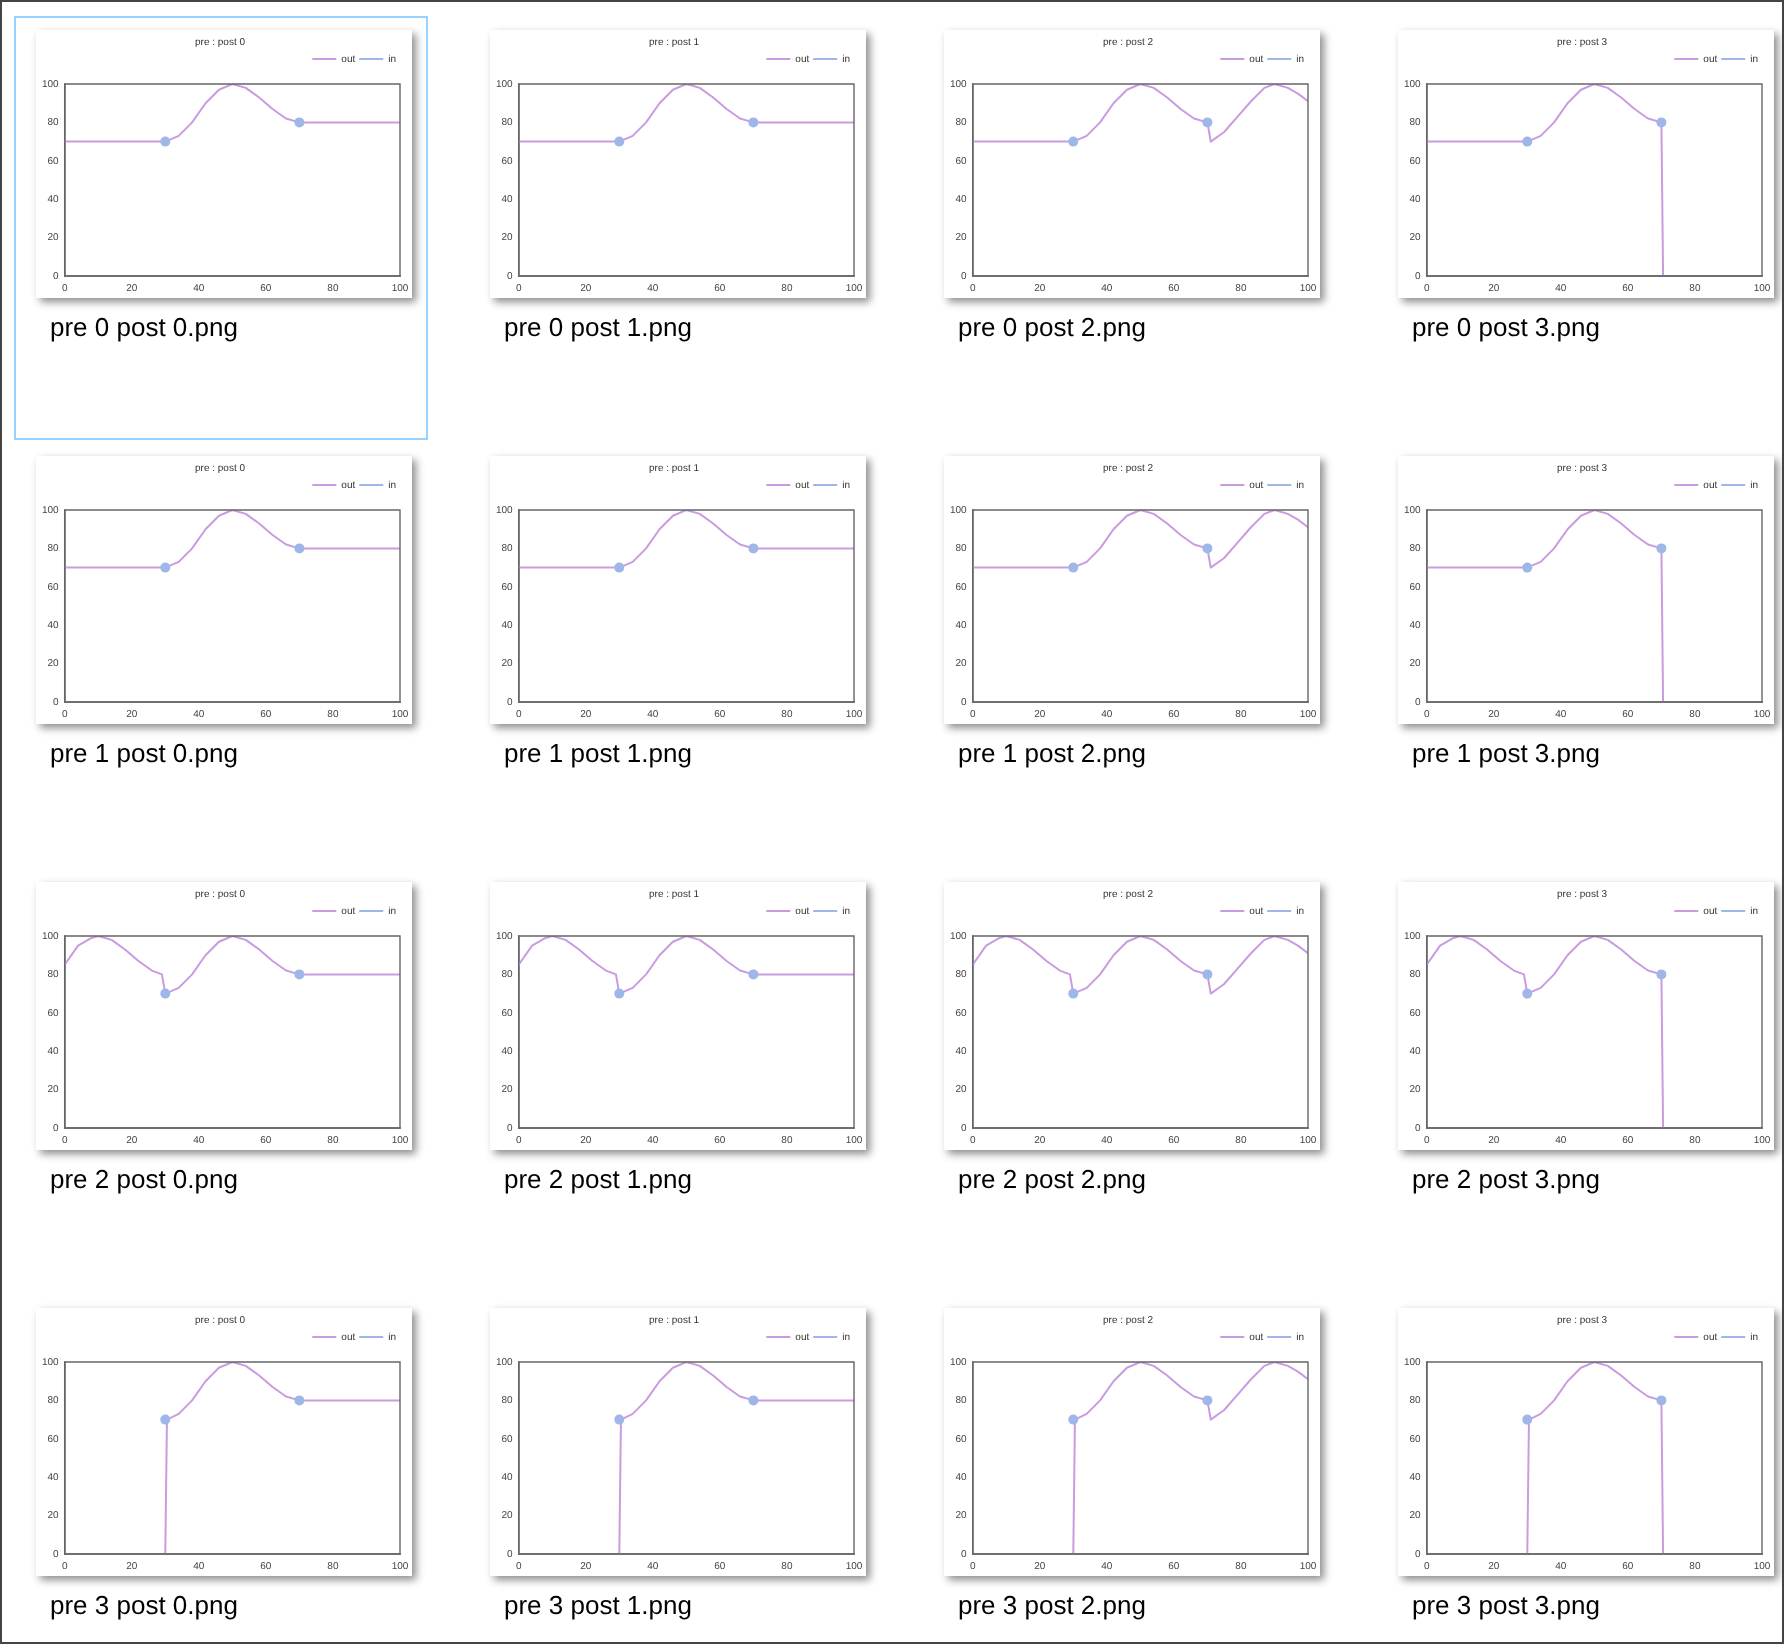 This screenshot has height=1644, width=1784. What do you see at coordinates (598, 327) in the screenshot?
I see `text: pre 0 post 1.png` at bounding box center [598, 327].